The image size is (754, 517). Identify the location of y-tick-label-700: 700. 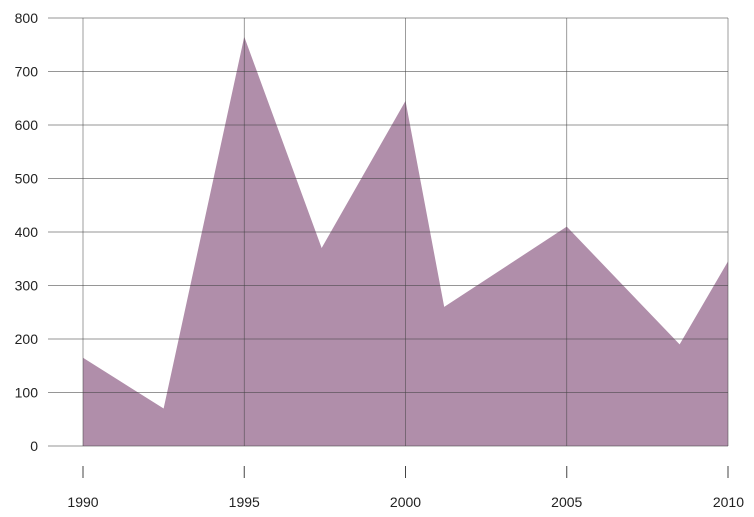
(27, 72).